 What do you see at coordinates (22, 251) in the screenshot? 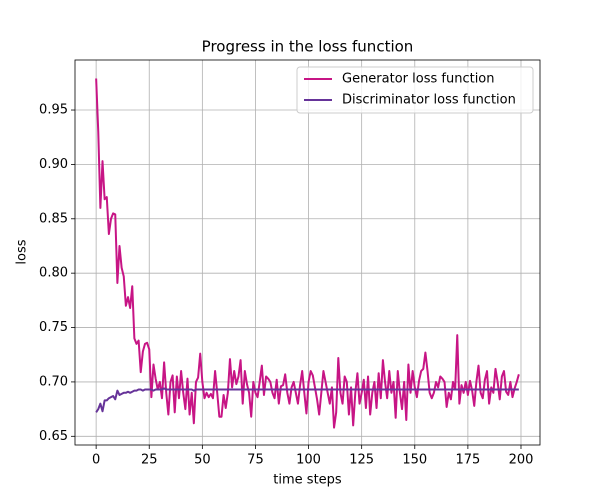
I see `y-axis-label: loss` at bounding box center [22, 251].